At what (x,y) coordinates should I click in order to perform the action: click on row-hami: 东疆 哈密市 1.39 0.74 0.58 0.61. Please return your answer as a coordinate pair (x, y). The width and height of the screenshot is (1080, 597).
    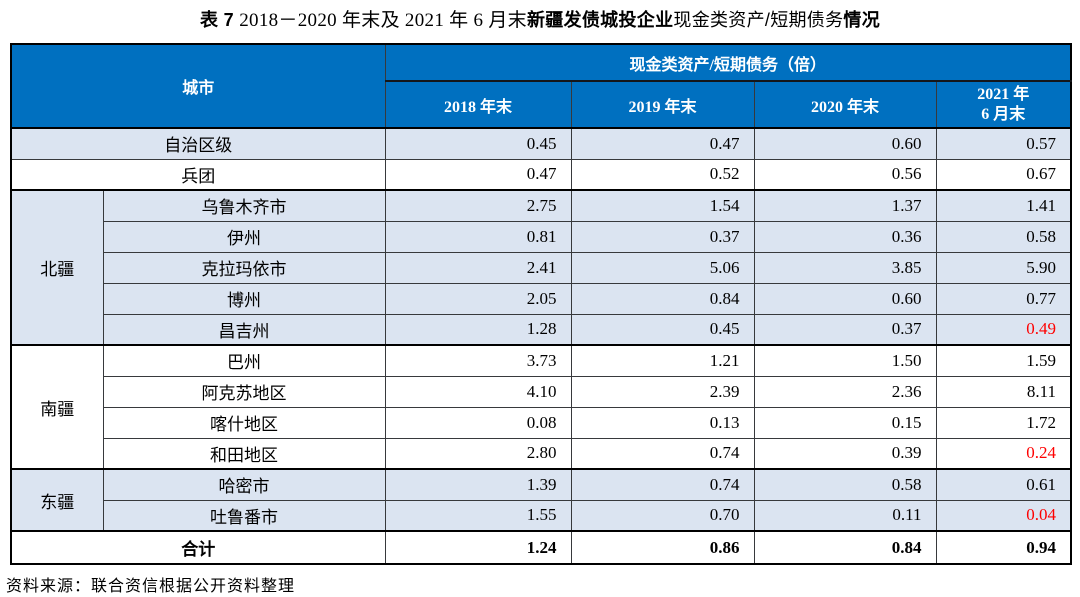
    Looking at the image, I should click on (541, 500).